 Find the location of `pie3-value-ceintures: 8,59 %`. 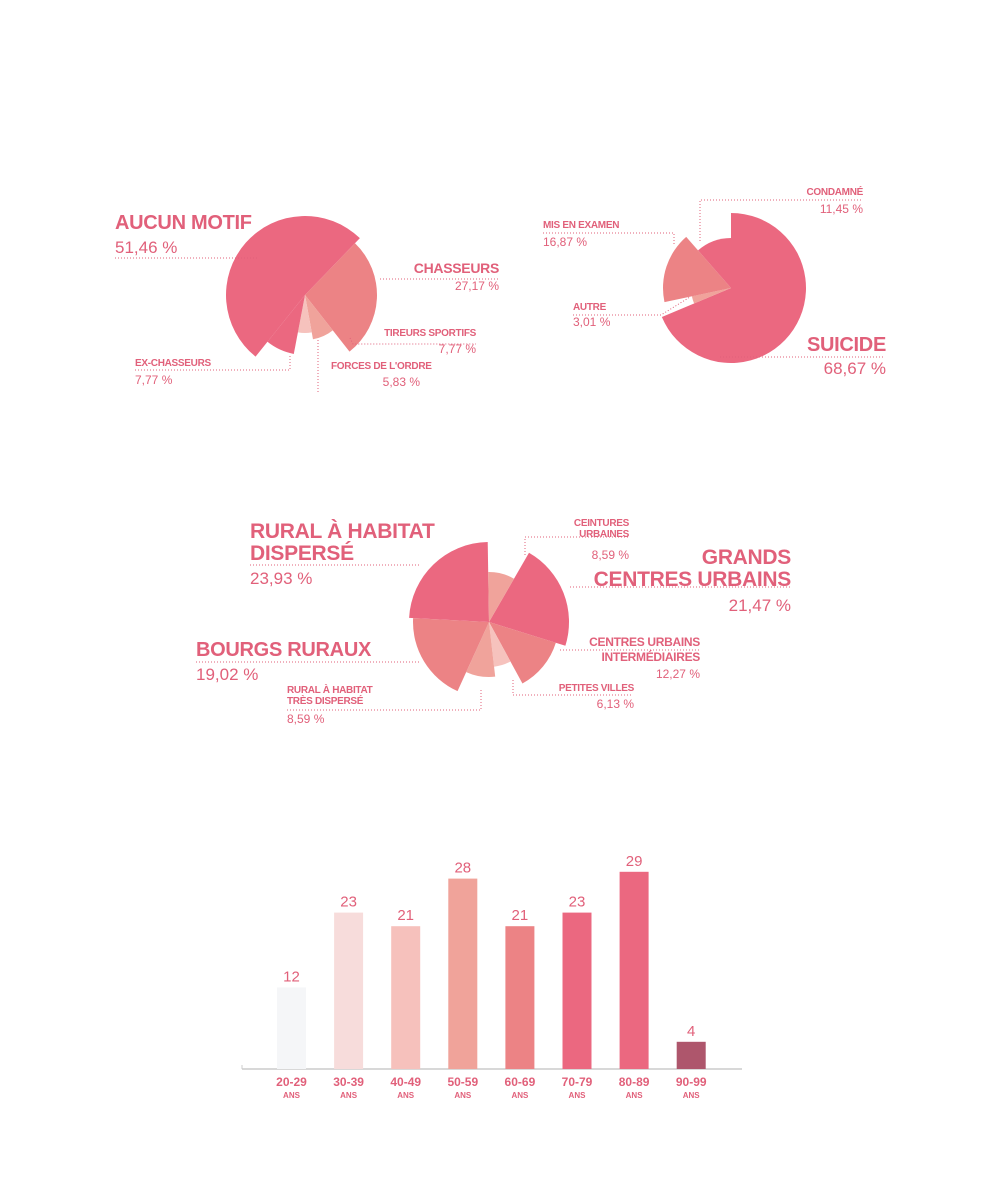

pie3-value-ceintures: 8,59 % is located at coordinates (610, 555).